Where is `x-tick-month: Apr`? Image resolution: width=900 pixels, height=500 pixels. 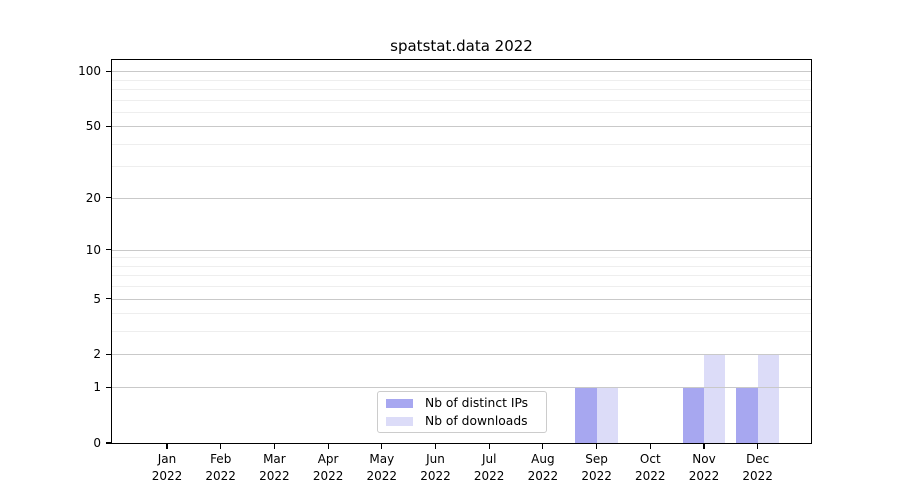 x-tick-month: Apr is located at coordinates (328, 459).